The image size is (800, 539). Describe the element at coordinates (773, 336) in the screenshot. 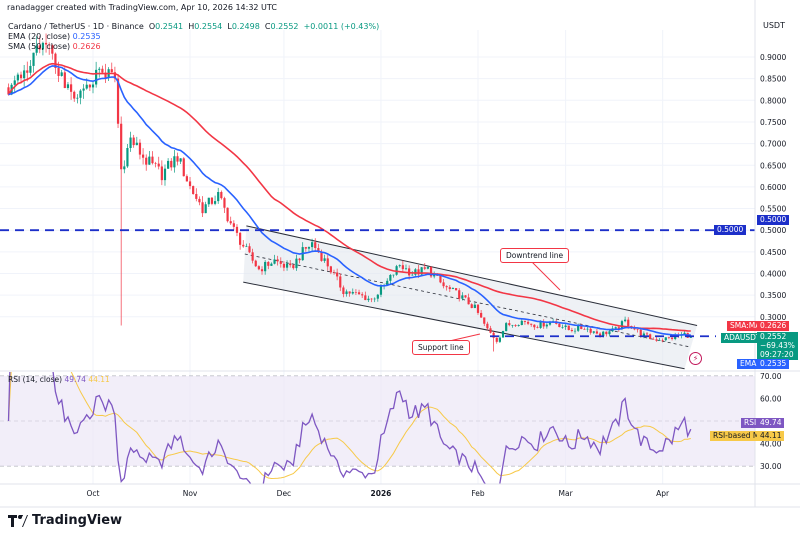

I see `last-price: 0.2552` at that location.